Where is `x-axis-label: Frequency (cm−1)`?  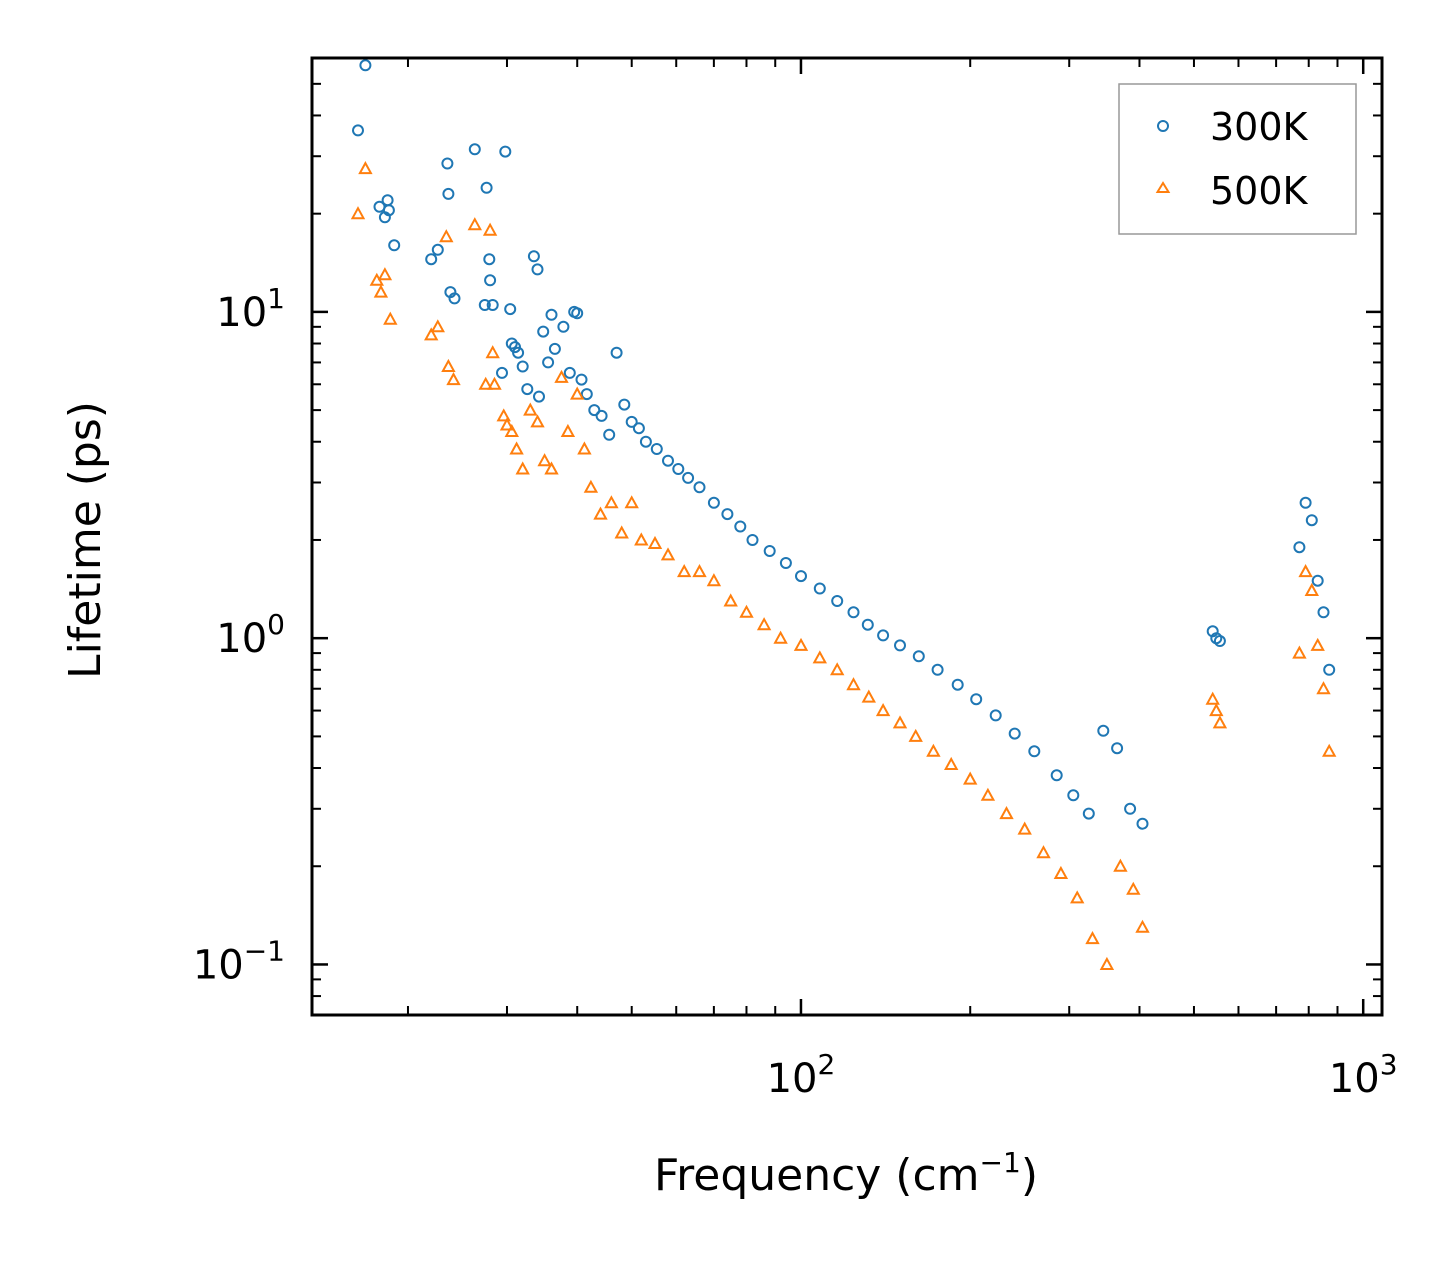 x-axis-label: Frequency (cm−1) is located at coordinates (846, 1173).